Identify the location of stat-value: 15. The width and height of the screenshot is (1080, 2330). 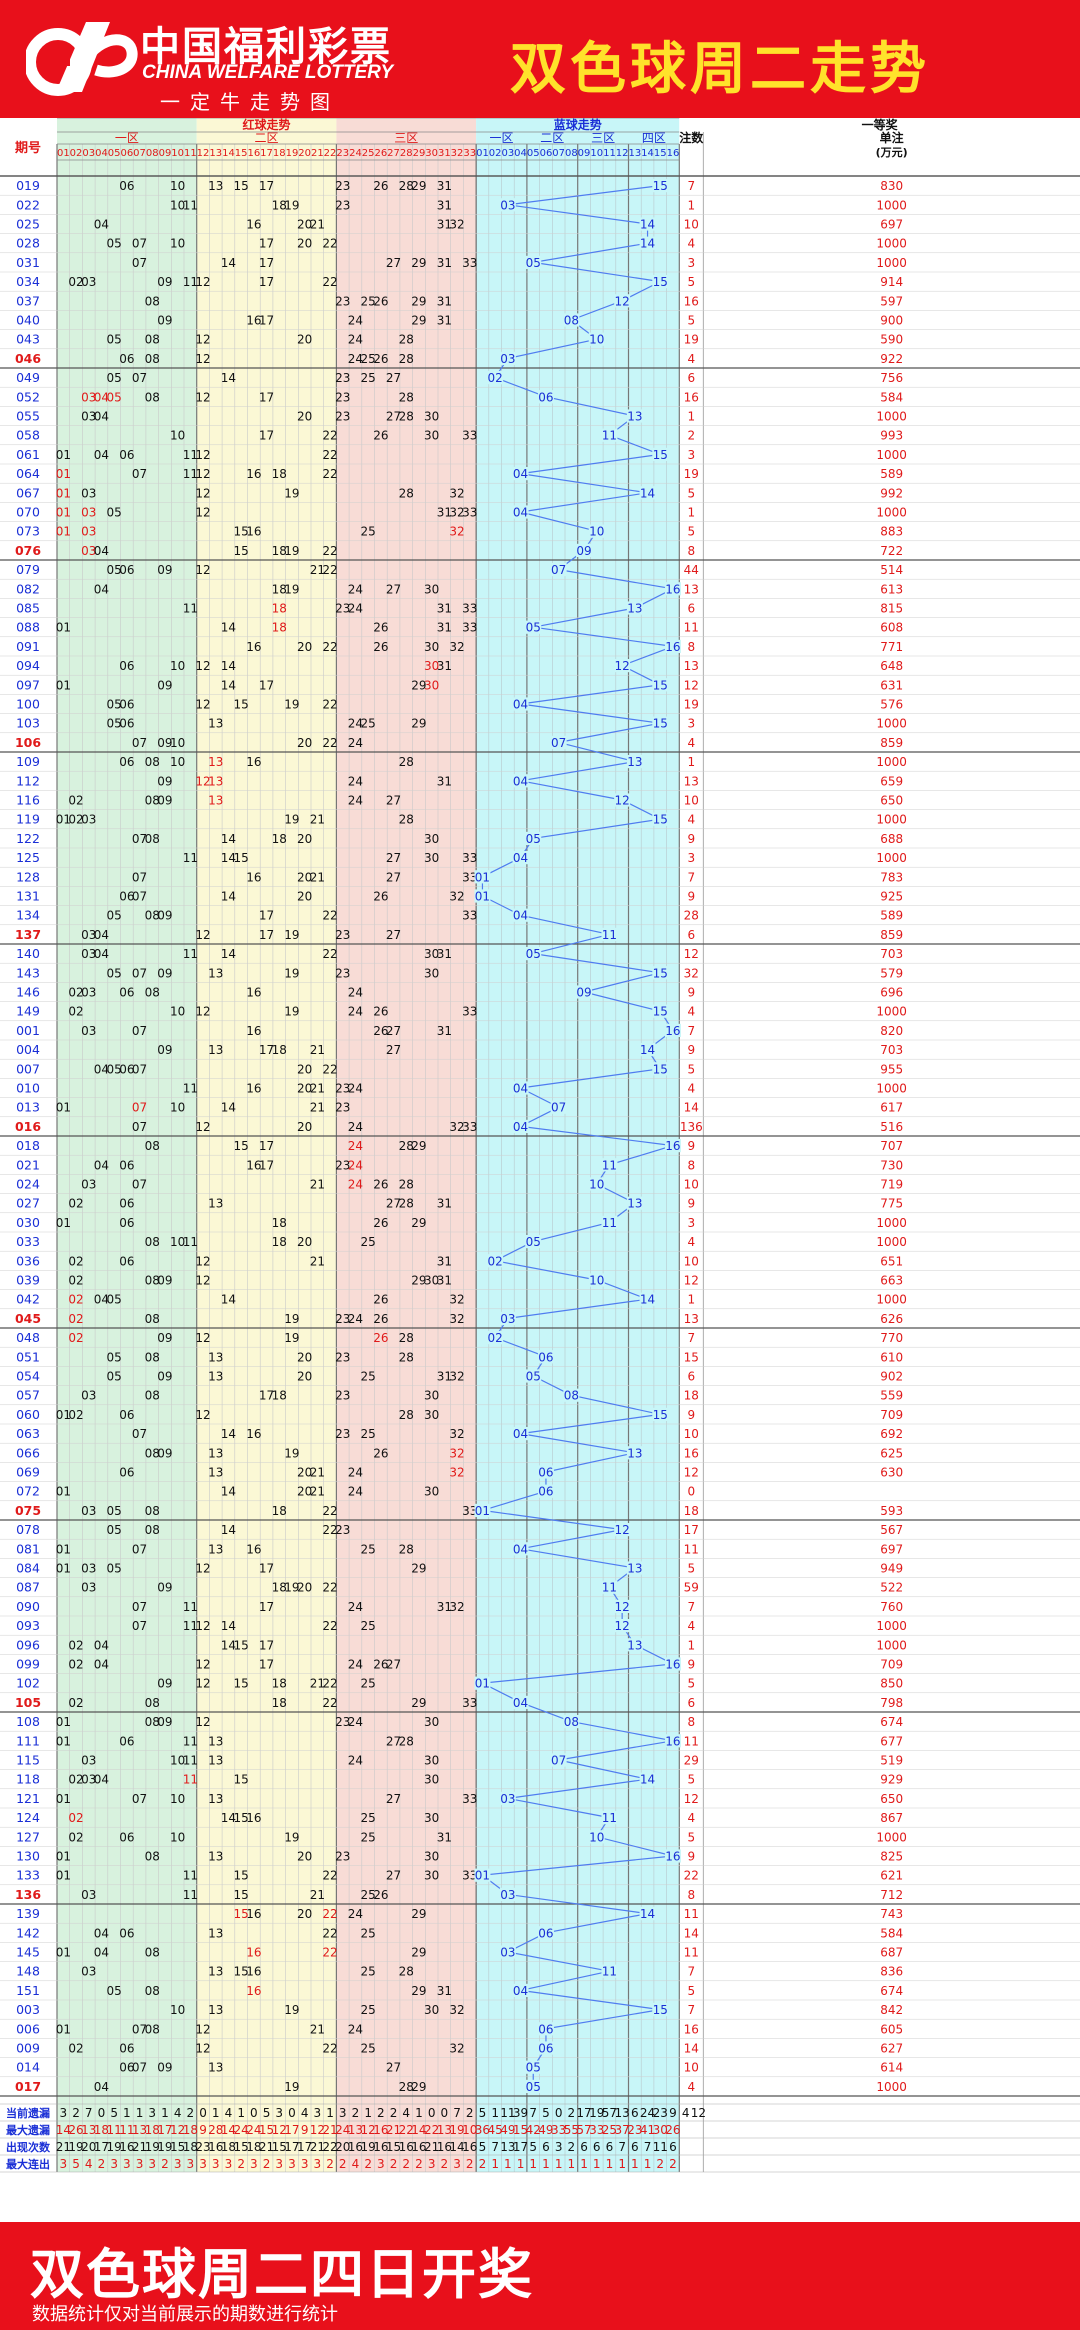
(241, 2147).